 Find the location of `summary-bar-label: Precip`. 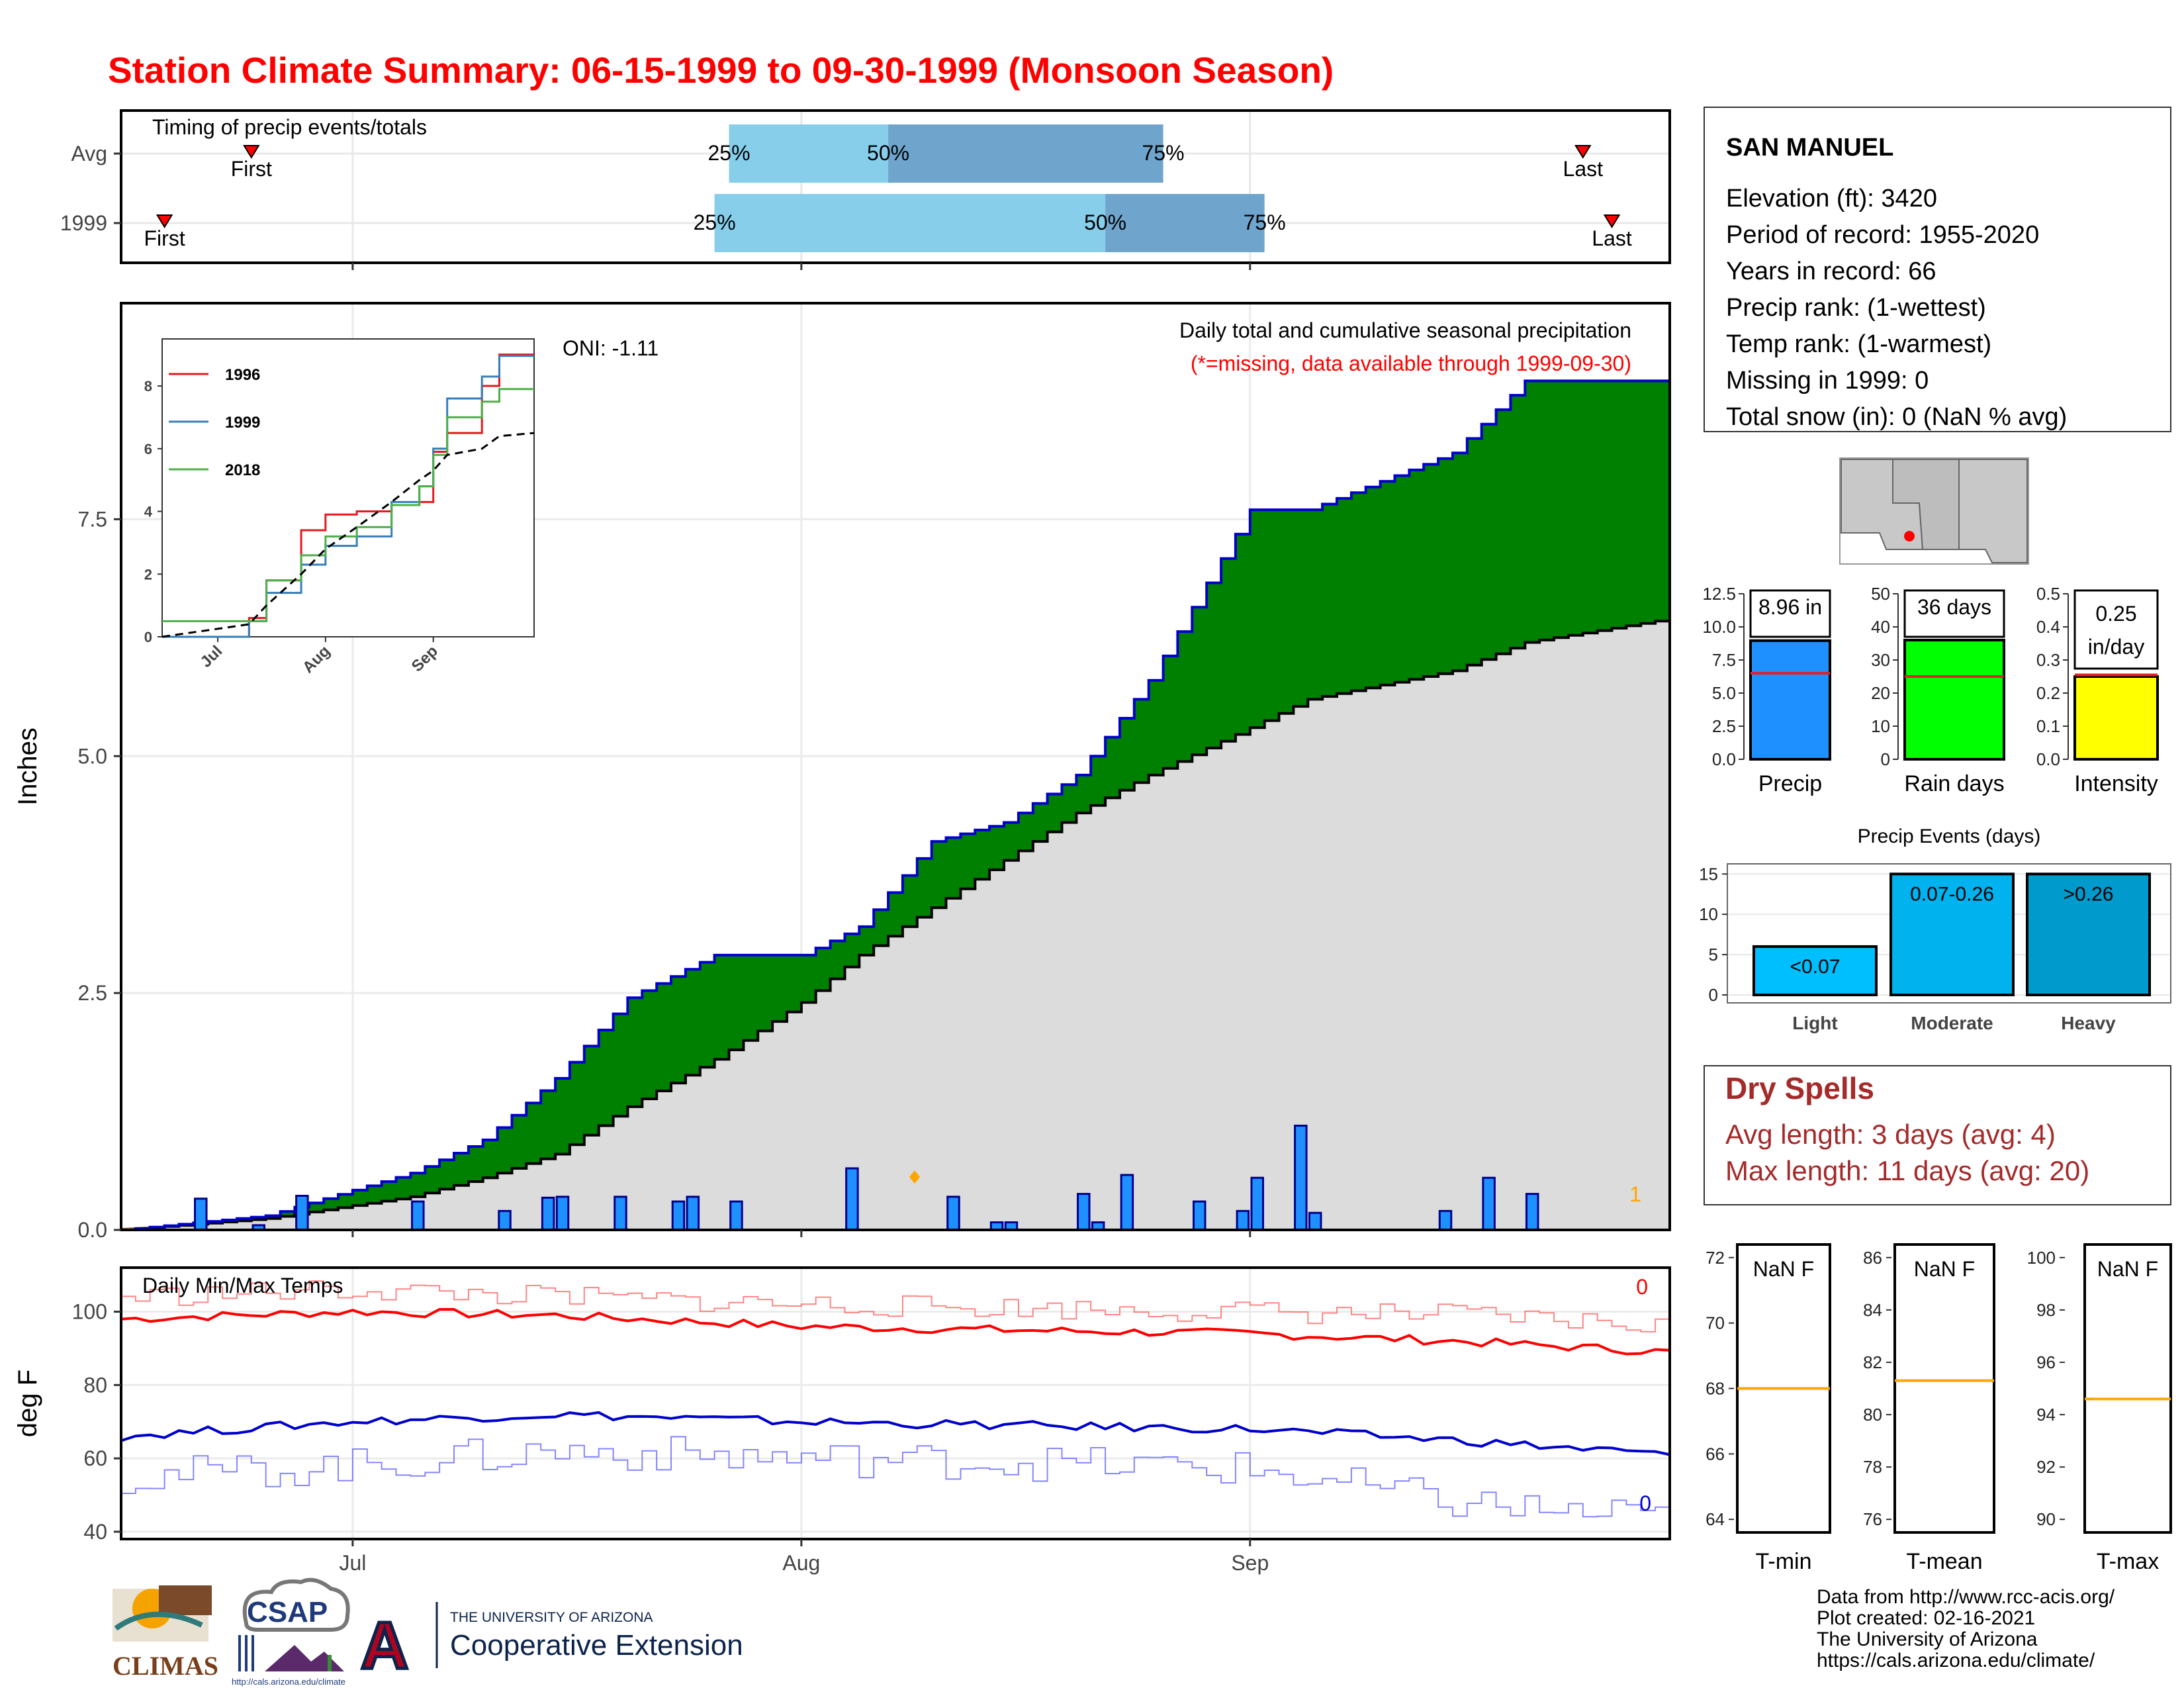

summary-bar-label: Precip is located at coordinates (1790, 783).